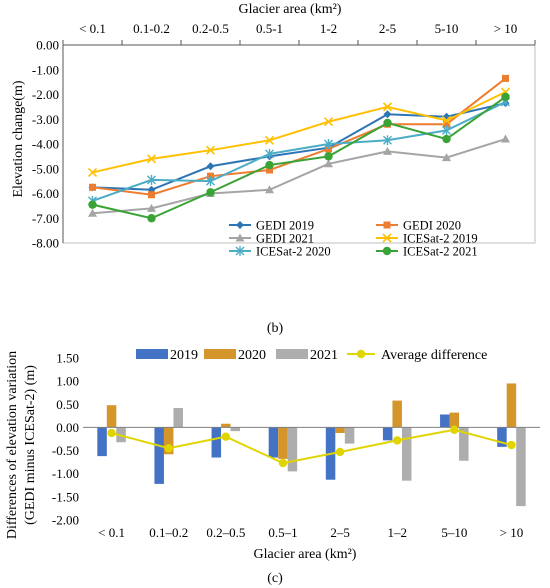 This screenshot has height=588, width=550. Describe the element at coordinates (65, 520) in the screenshot. I see `bottom-chart-y-tick-label: -2.00` at that location.